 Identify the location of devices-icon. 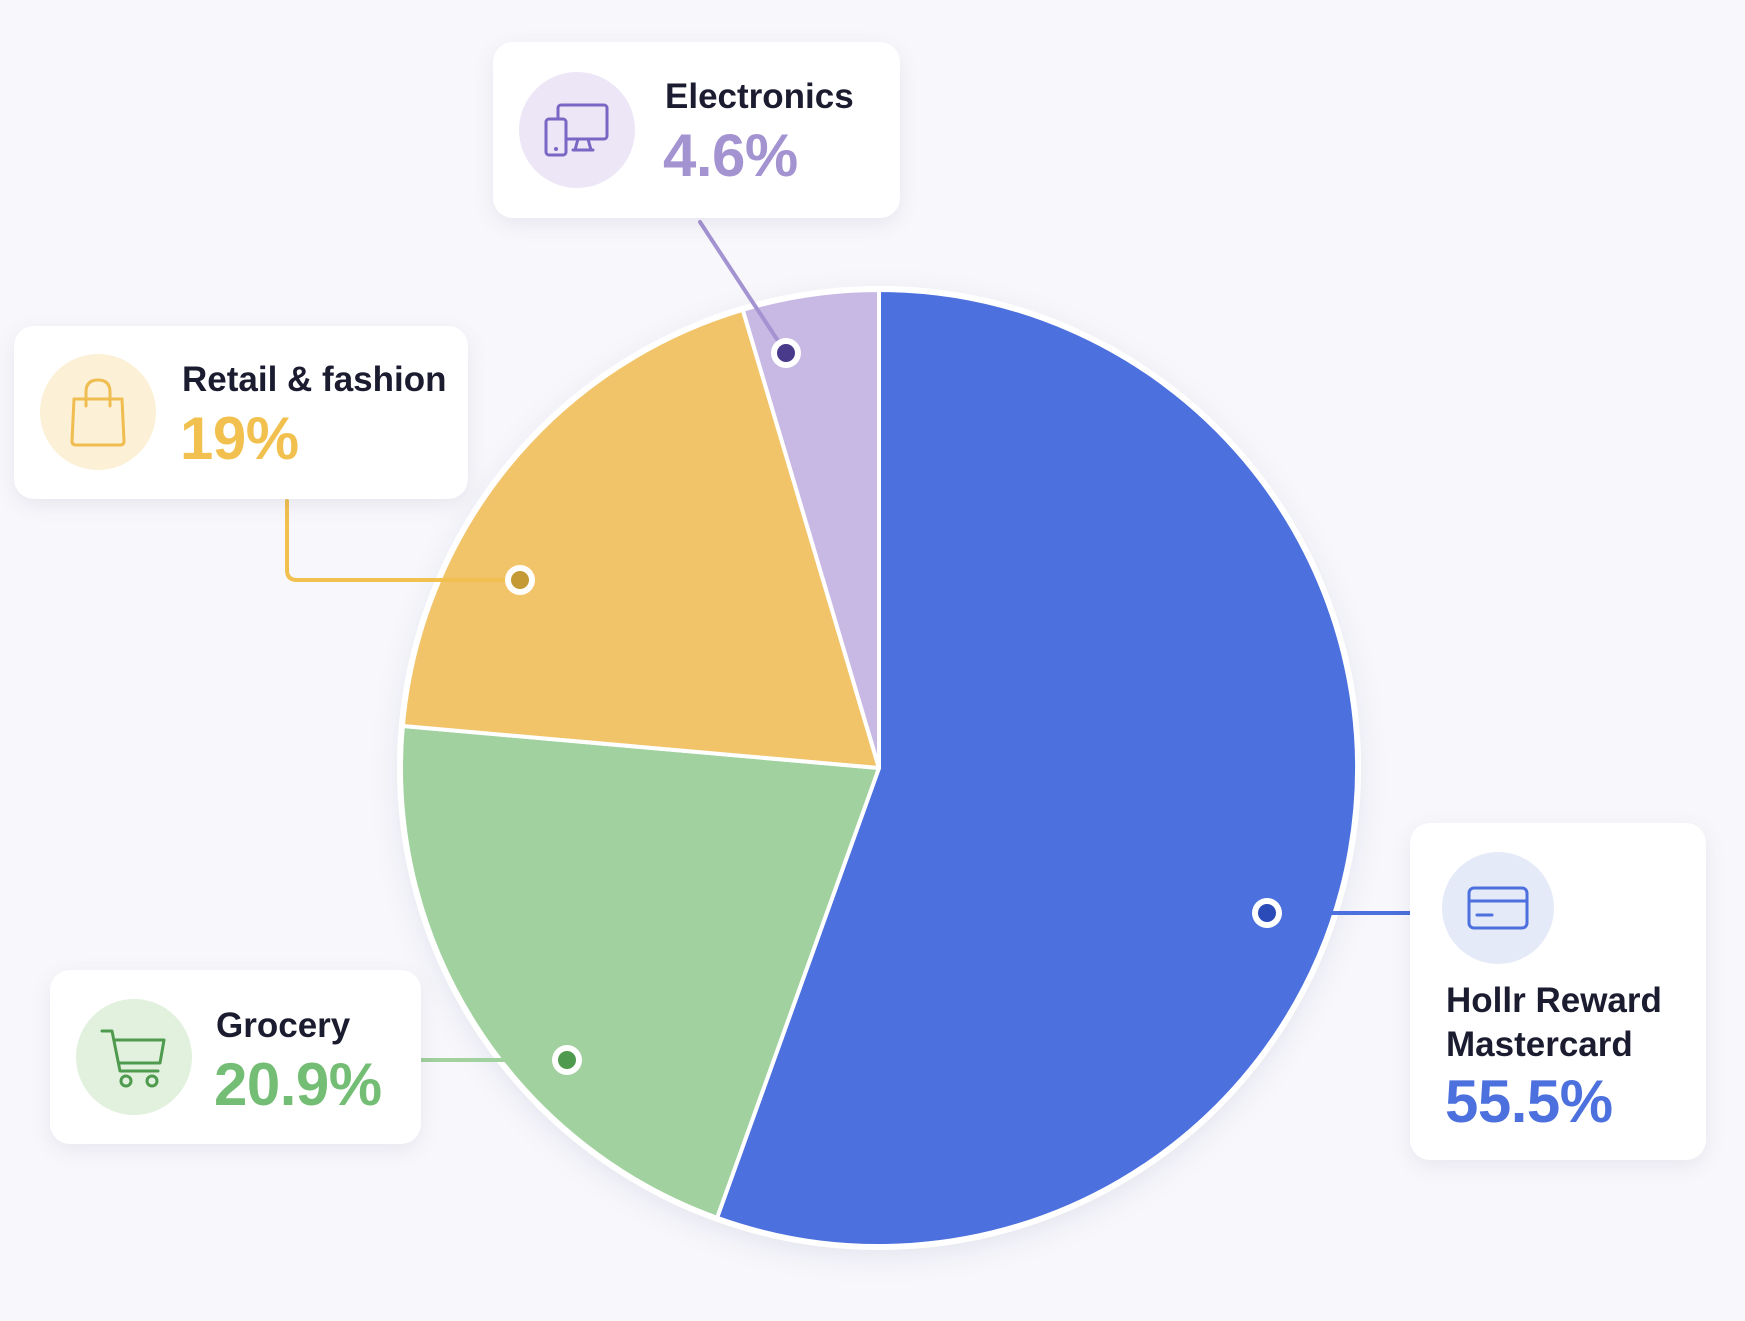
(577, 130).